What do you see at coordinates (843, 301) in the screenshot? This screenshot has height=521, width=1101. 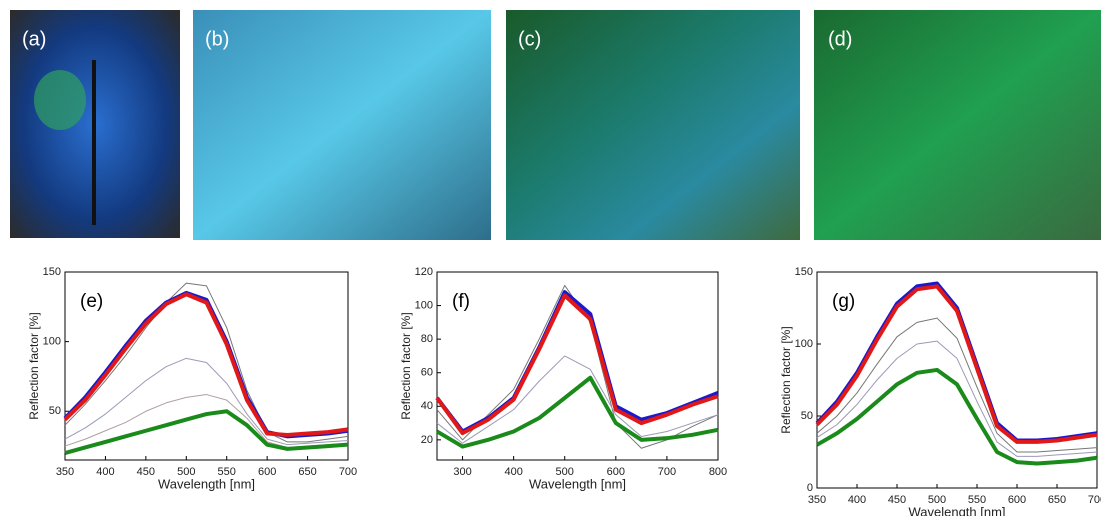 I see `panel-label: (g)` at bounding box center [843, 301].